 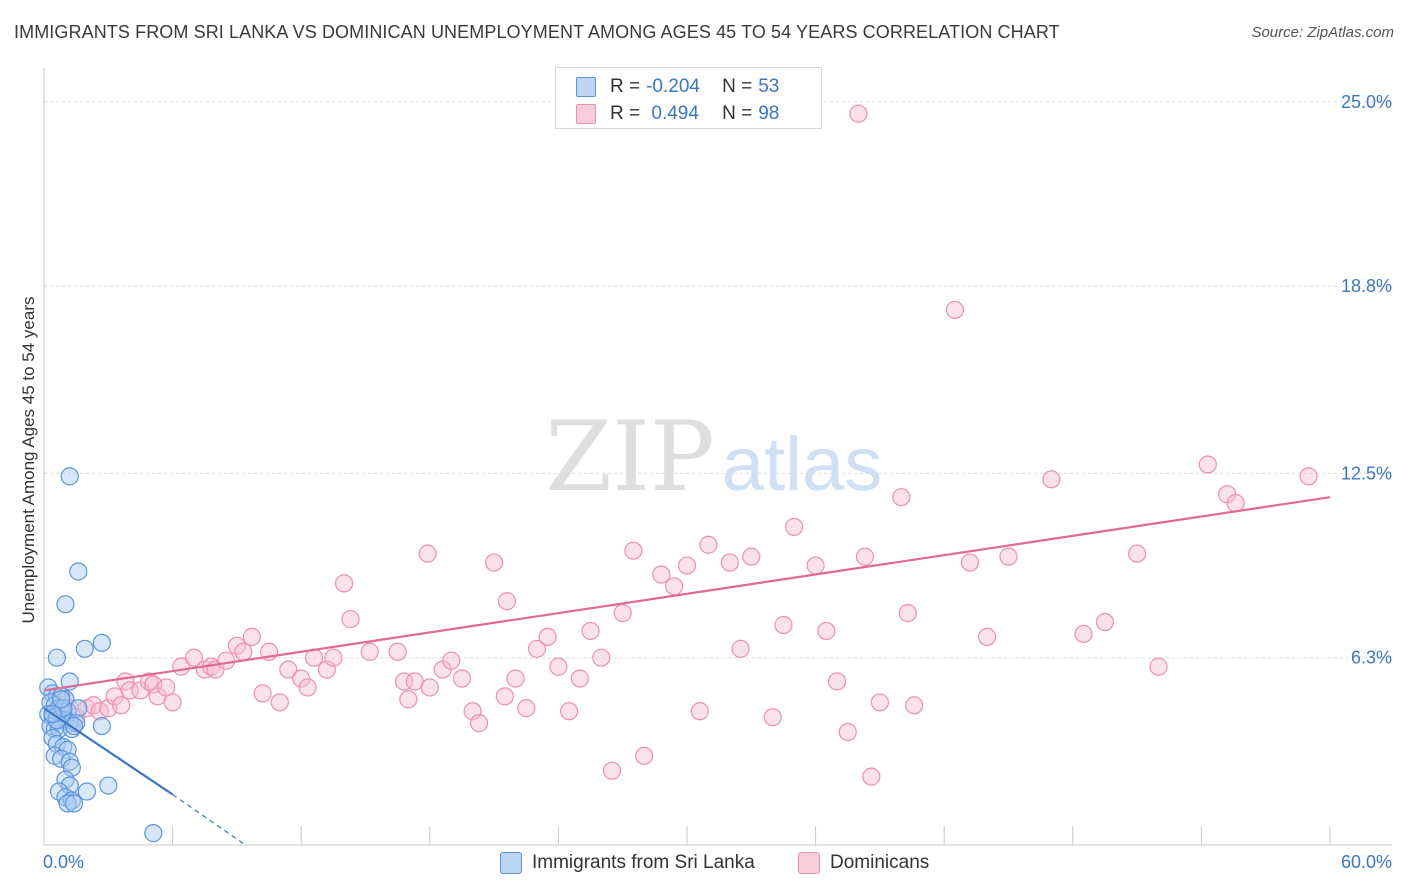 I want to click on legend-swatch-blue, so click(x=511, y=863).